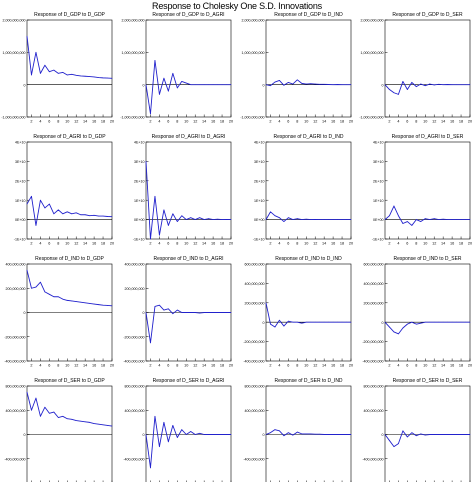 The height and width of the screenshot is (482, 474). I want to click on y-tick-label: 3E+10, so click(20, 162).